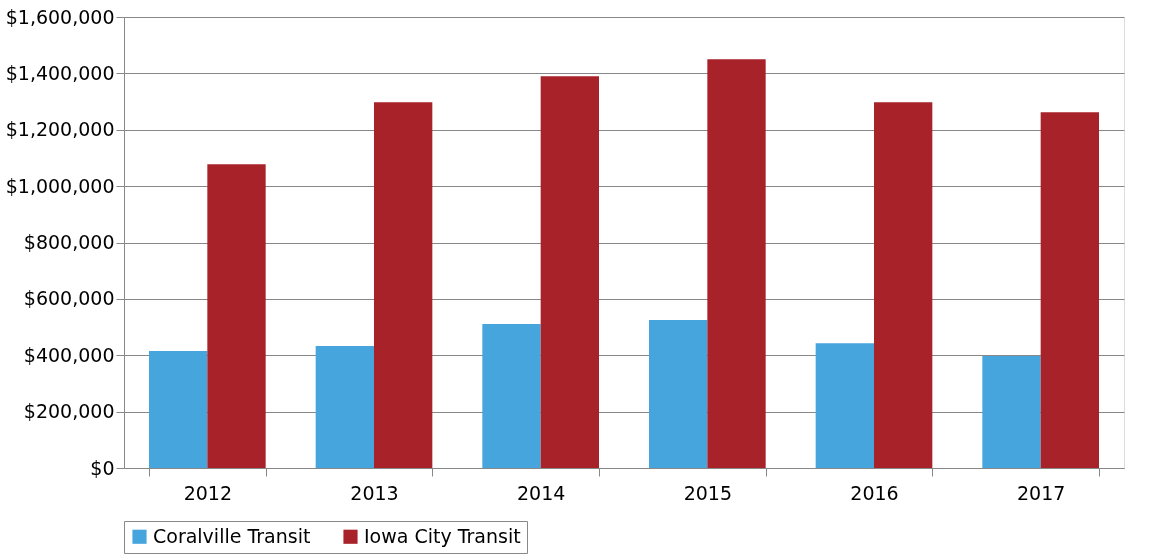 This screenshot has height=560, width=1151. I want to click on y-tick-label: $600,000, so click(69, 298).